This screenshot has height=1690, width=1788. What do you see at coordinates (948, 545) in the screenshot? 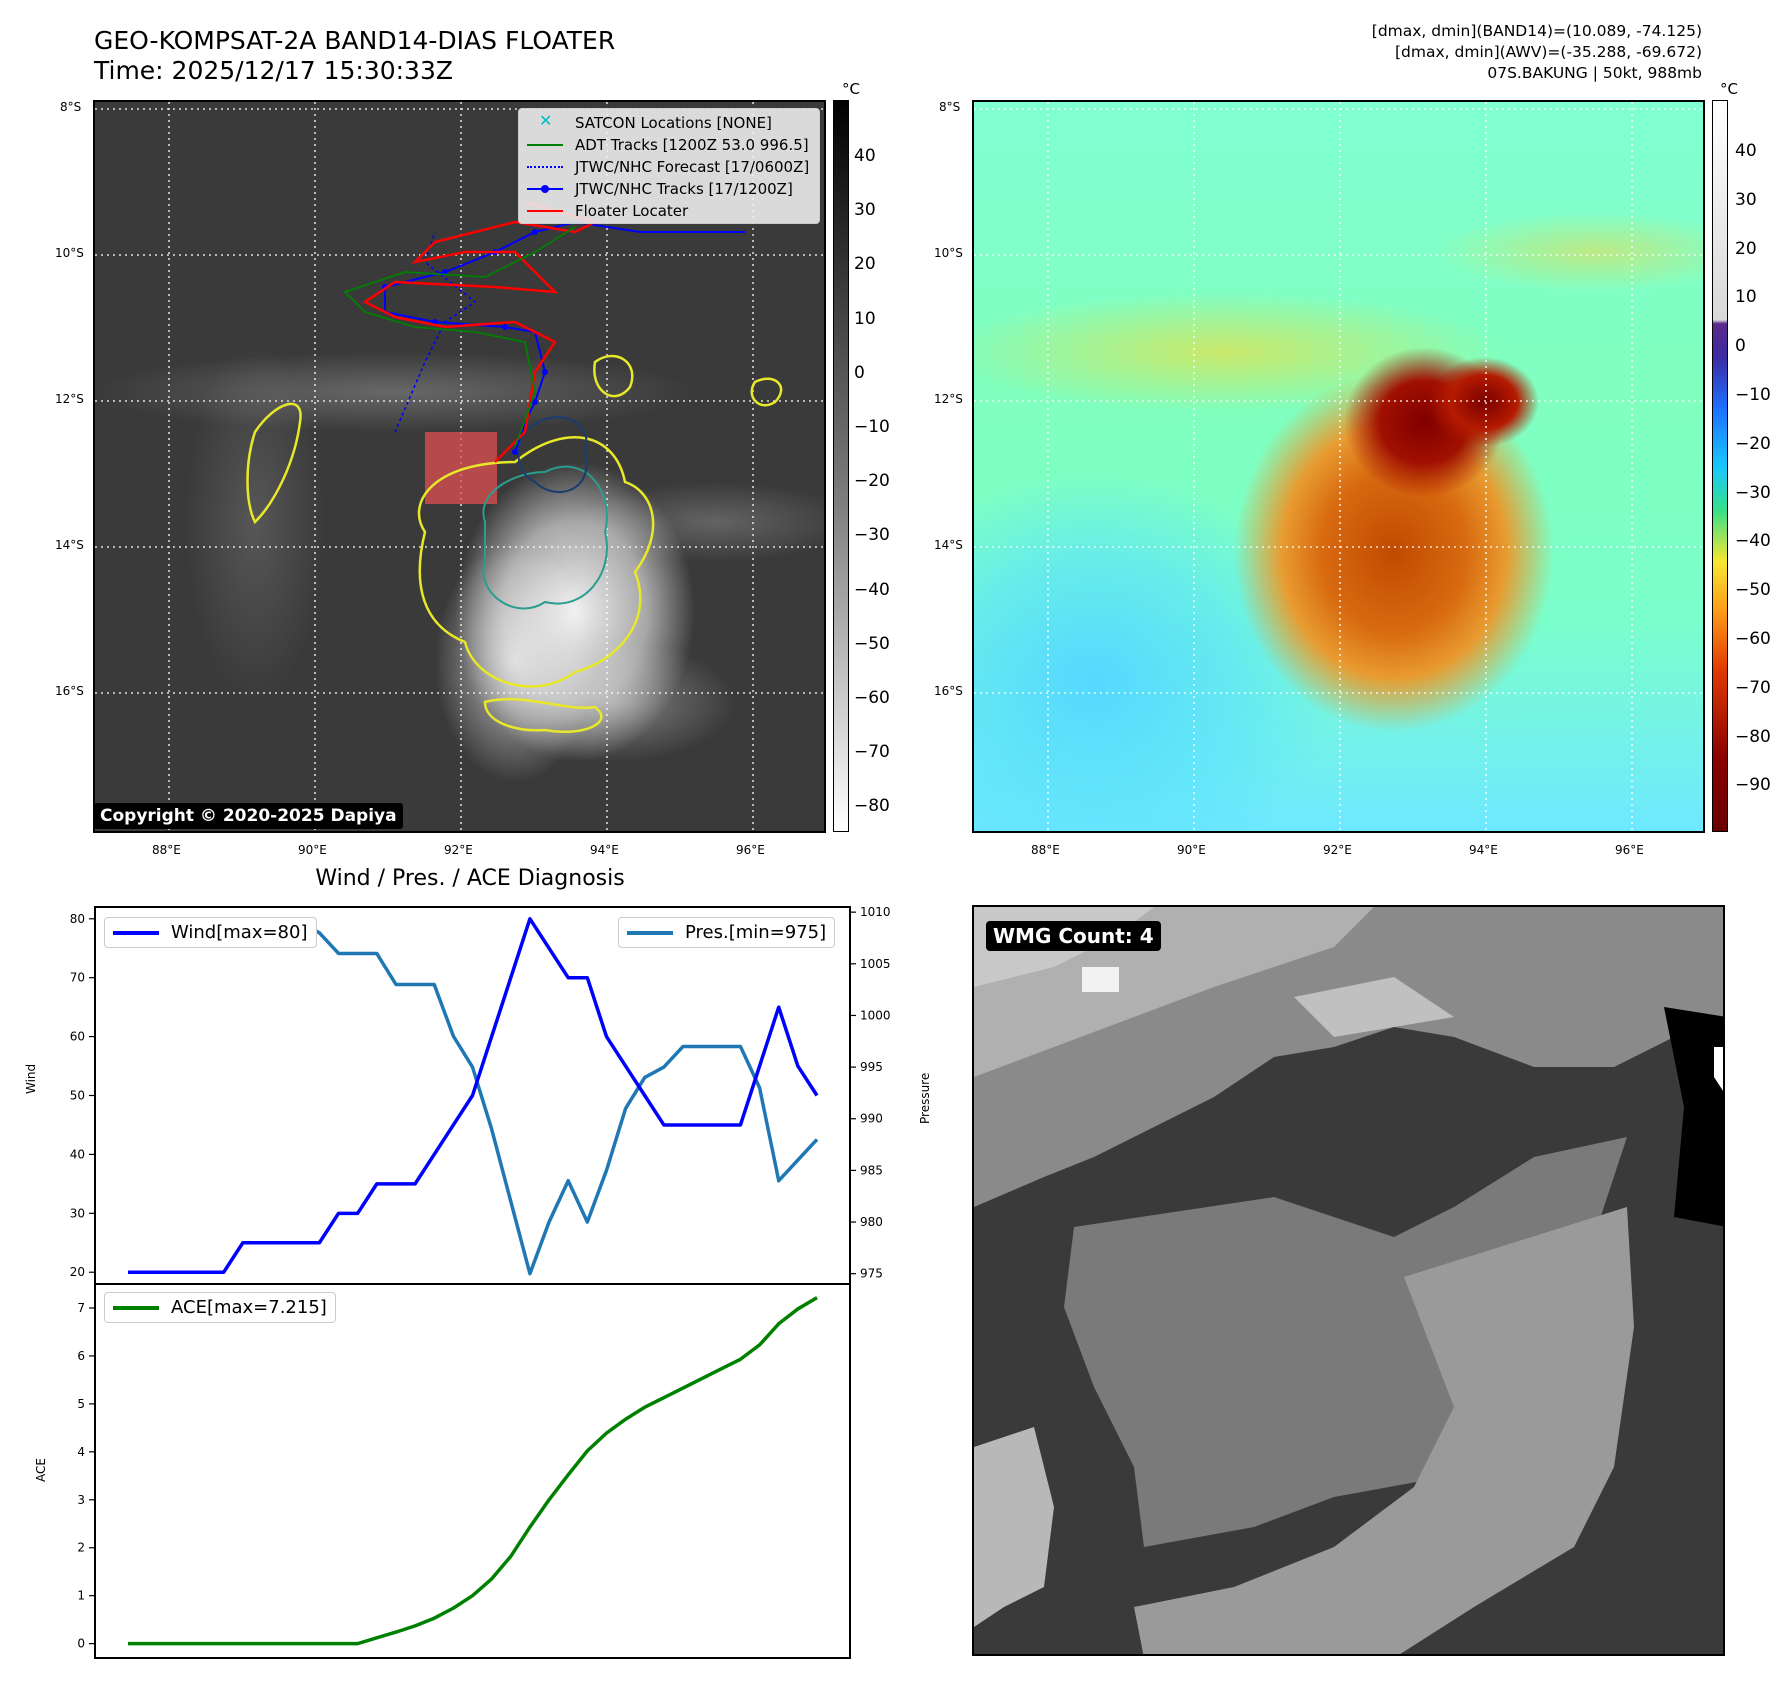
I see `lat-label: 14°S` at bounding box center [948, 545].